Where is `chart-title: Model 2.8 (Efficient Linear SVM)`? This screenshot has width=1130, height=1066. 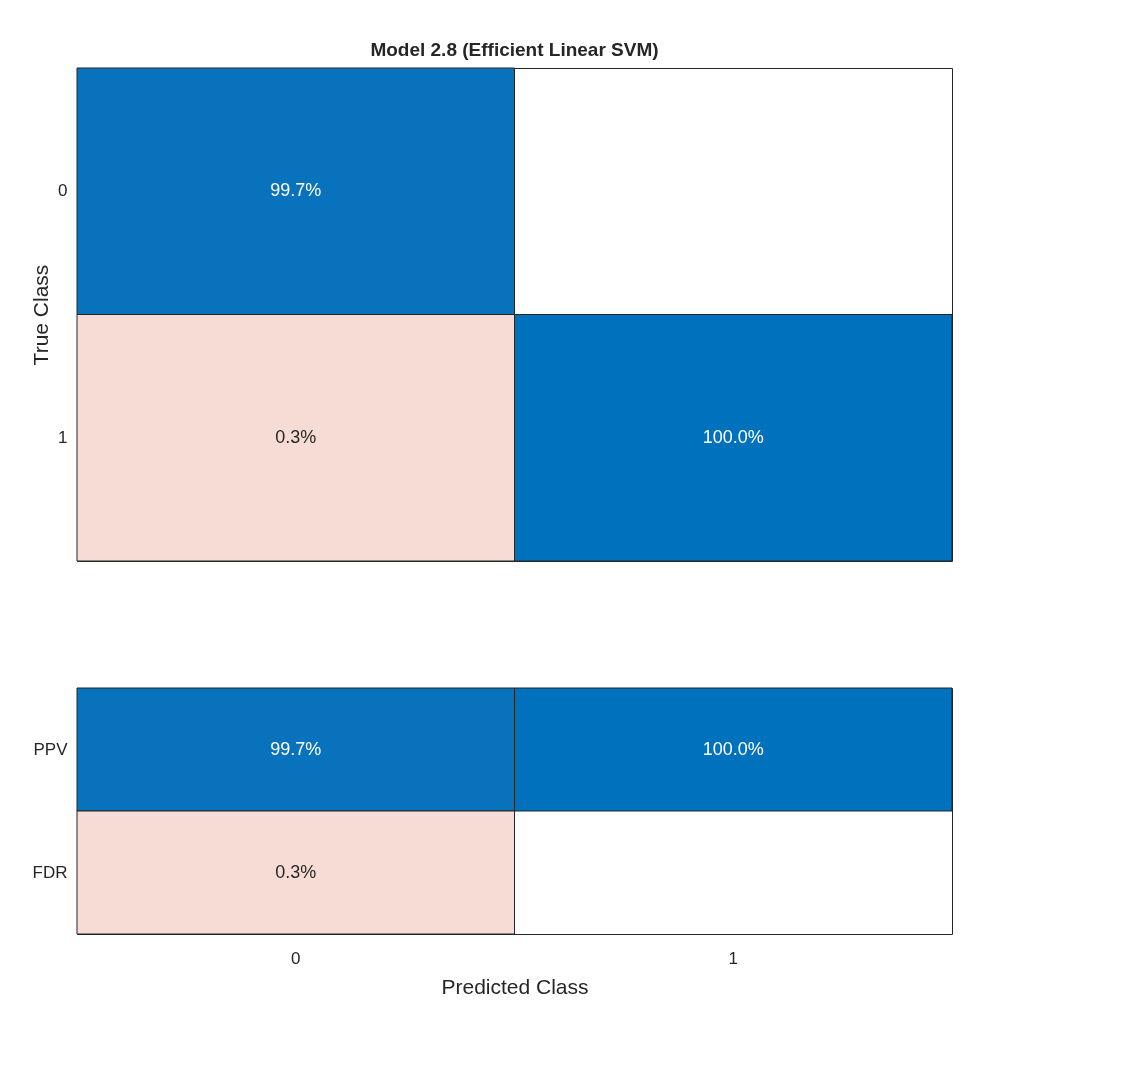 chart-title: Model 2.8 (Efficient Linear SVM) is located at coordinates (514, 49).